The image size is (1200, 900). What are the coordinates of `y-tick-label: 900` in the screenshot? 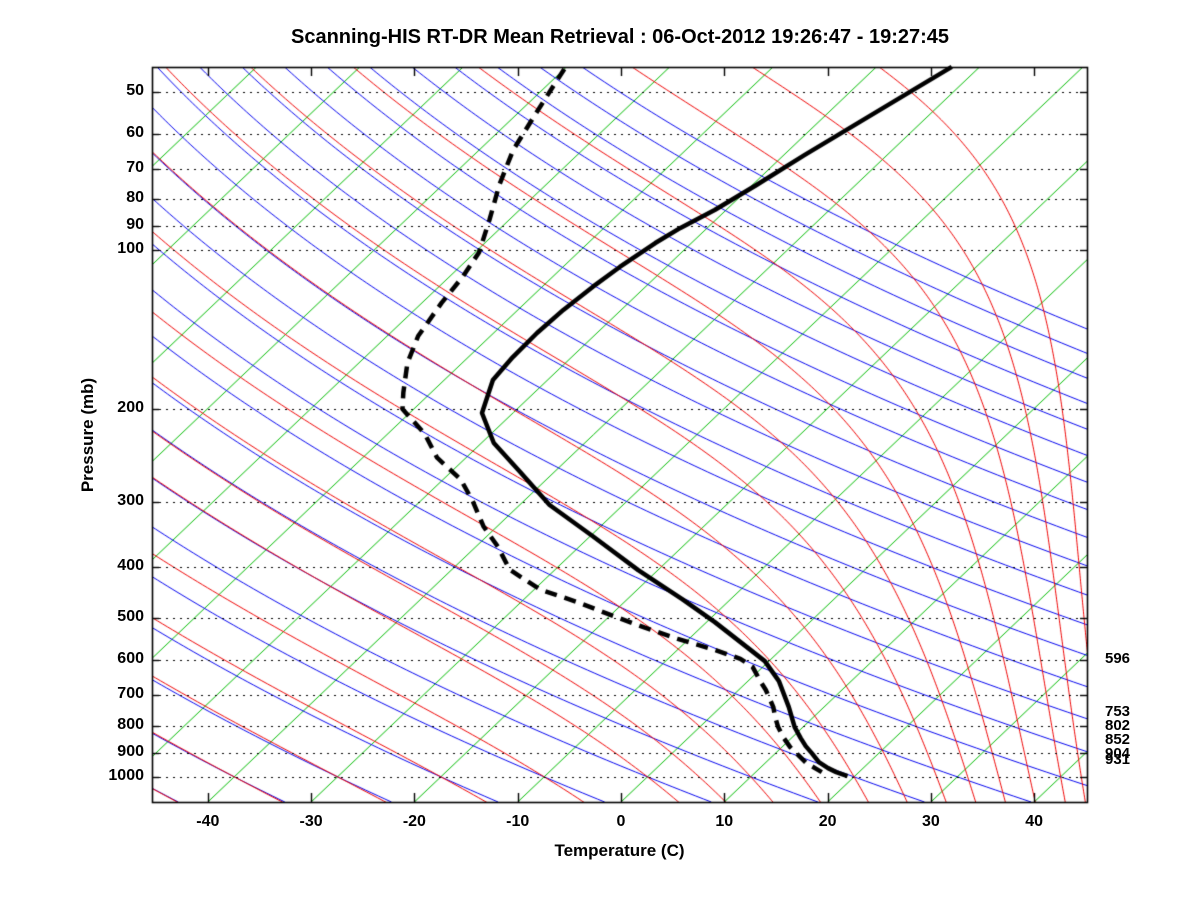 It's located at (130, 751).